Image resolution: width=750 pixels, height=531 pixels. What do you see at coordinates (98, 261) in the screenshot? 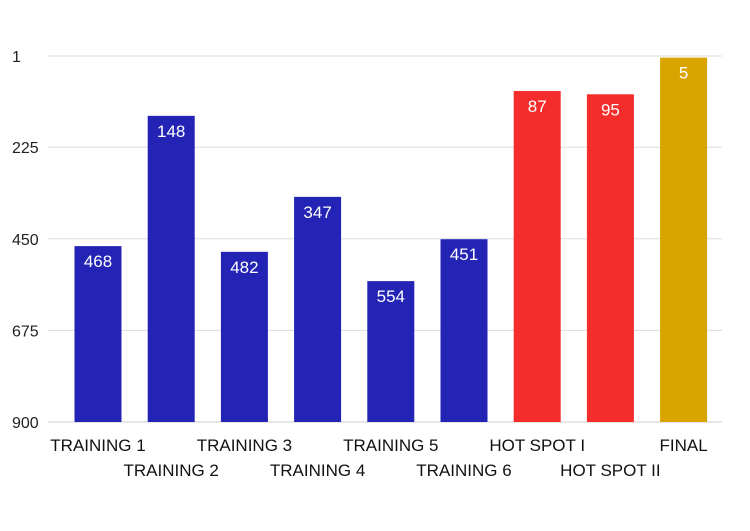
I see `data-label: 468` at bounding box center [98, 261].